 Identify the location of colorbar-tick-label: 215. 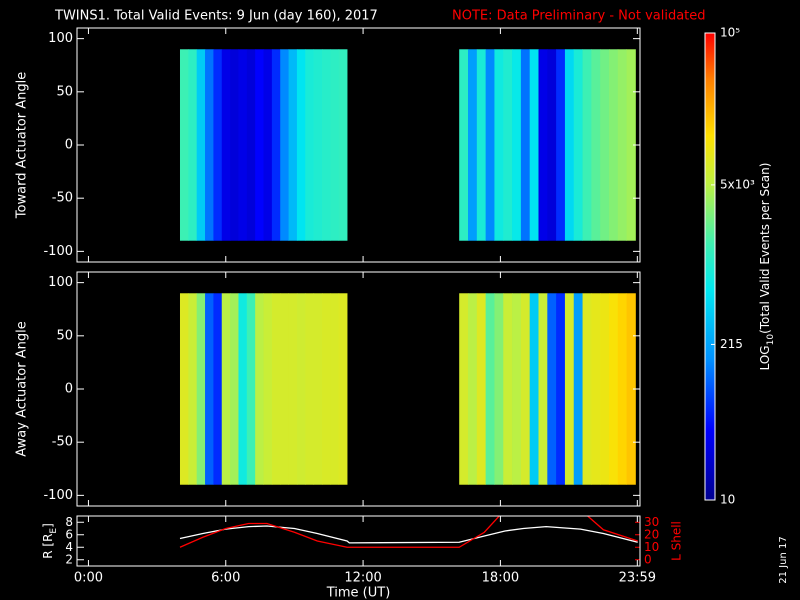
(731, 344).